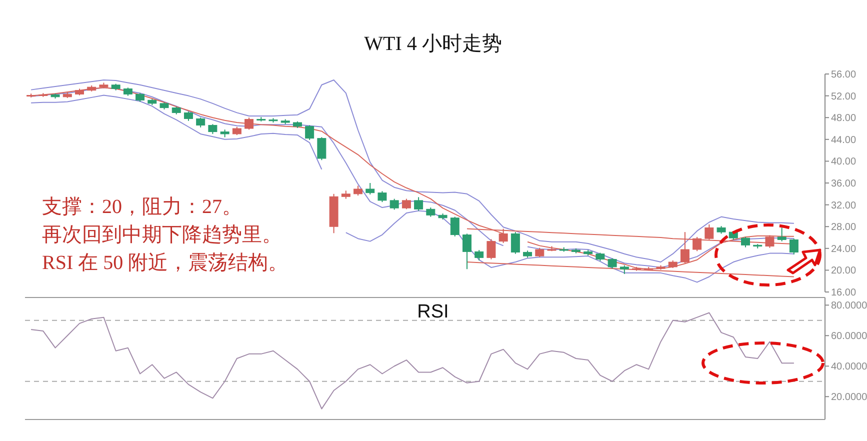 This screenshot has height=441, width=867. What do you see at coordinates (849, 306) in the screenshot?
I see `y-tick-label: 80.0000` at bounding box center [849, 306].